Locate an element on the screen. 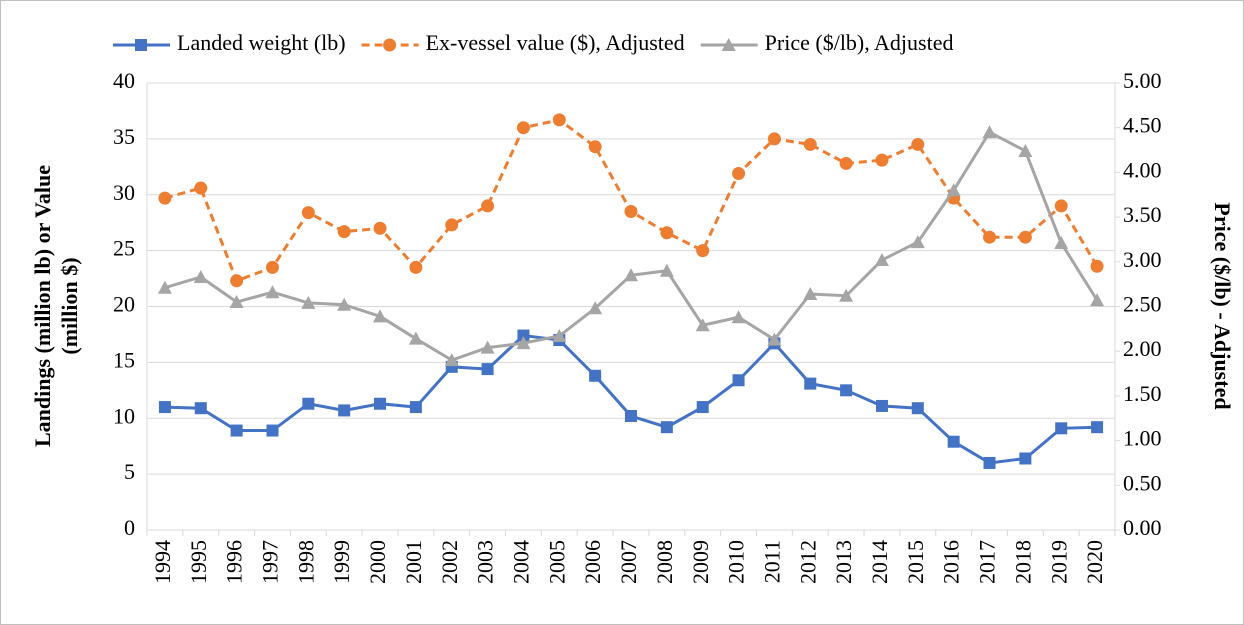 The width and height of the screenshot is (1244, 625). y2-tick-label: 1.50 is located at coordinates (1142, 393).